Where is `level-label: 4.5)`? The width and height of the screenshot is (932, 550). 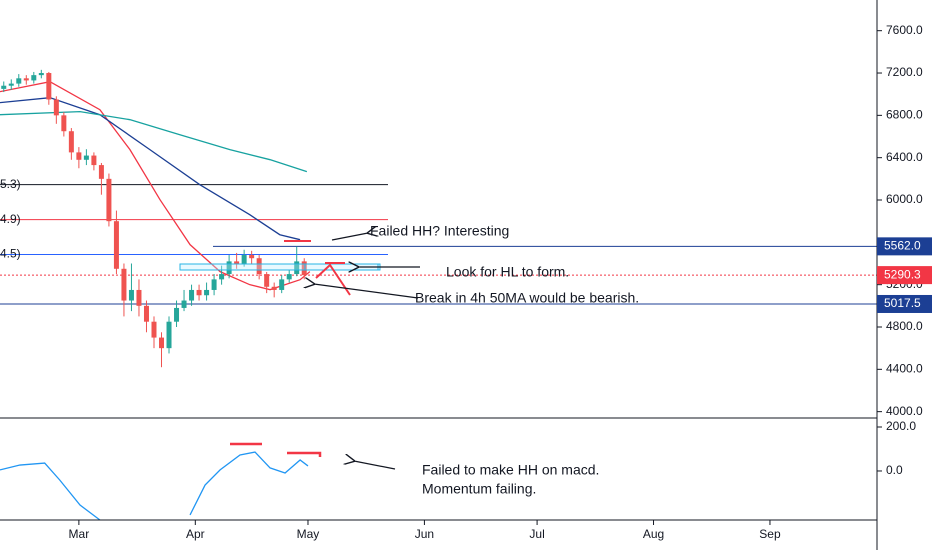 level-label: 4.5) is located at coordinates (10, 254).